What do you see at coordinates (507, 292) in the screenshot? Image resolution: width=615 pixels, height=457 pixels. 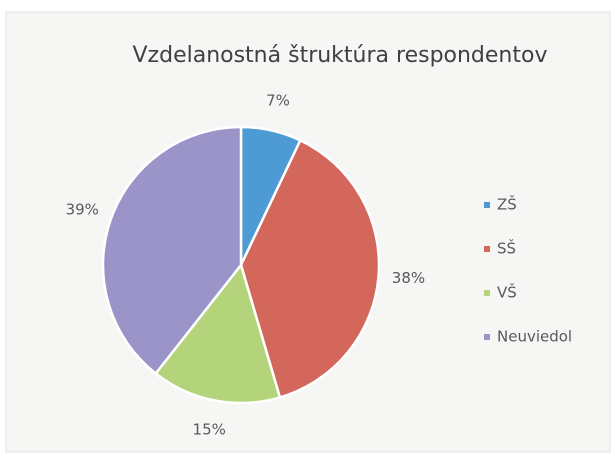 I see `legend-label: VŠ` at bounding box center [507, 292].